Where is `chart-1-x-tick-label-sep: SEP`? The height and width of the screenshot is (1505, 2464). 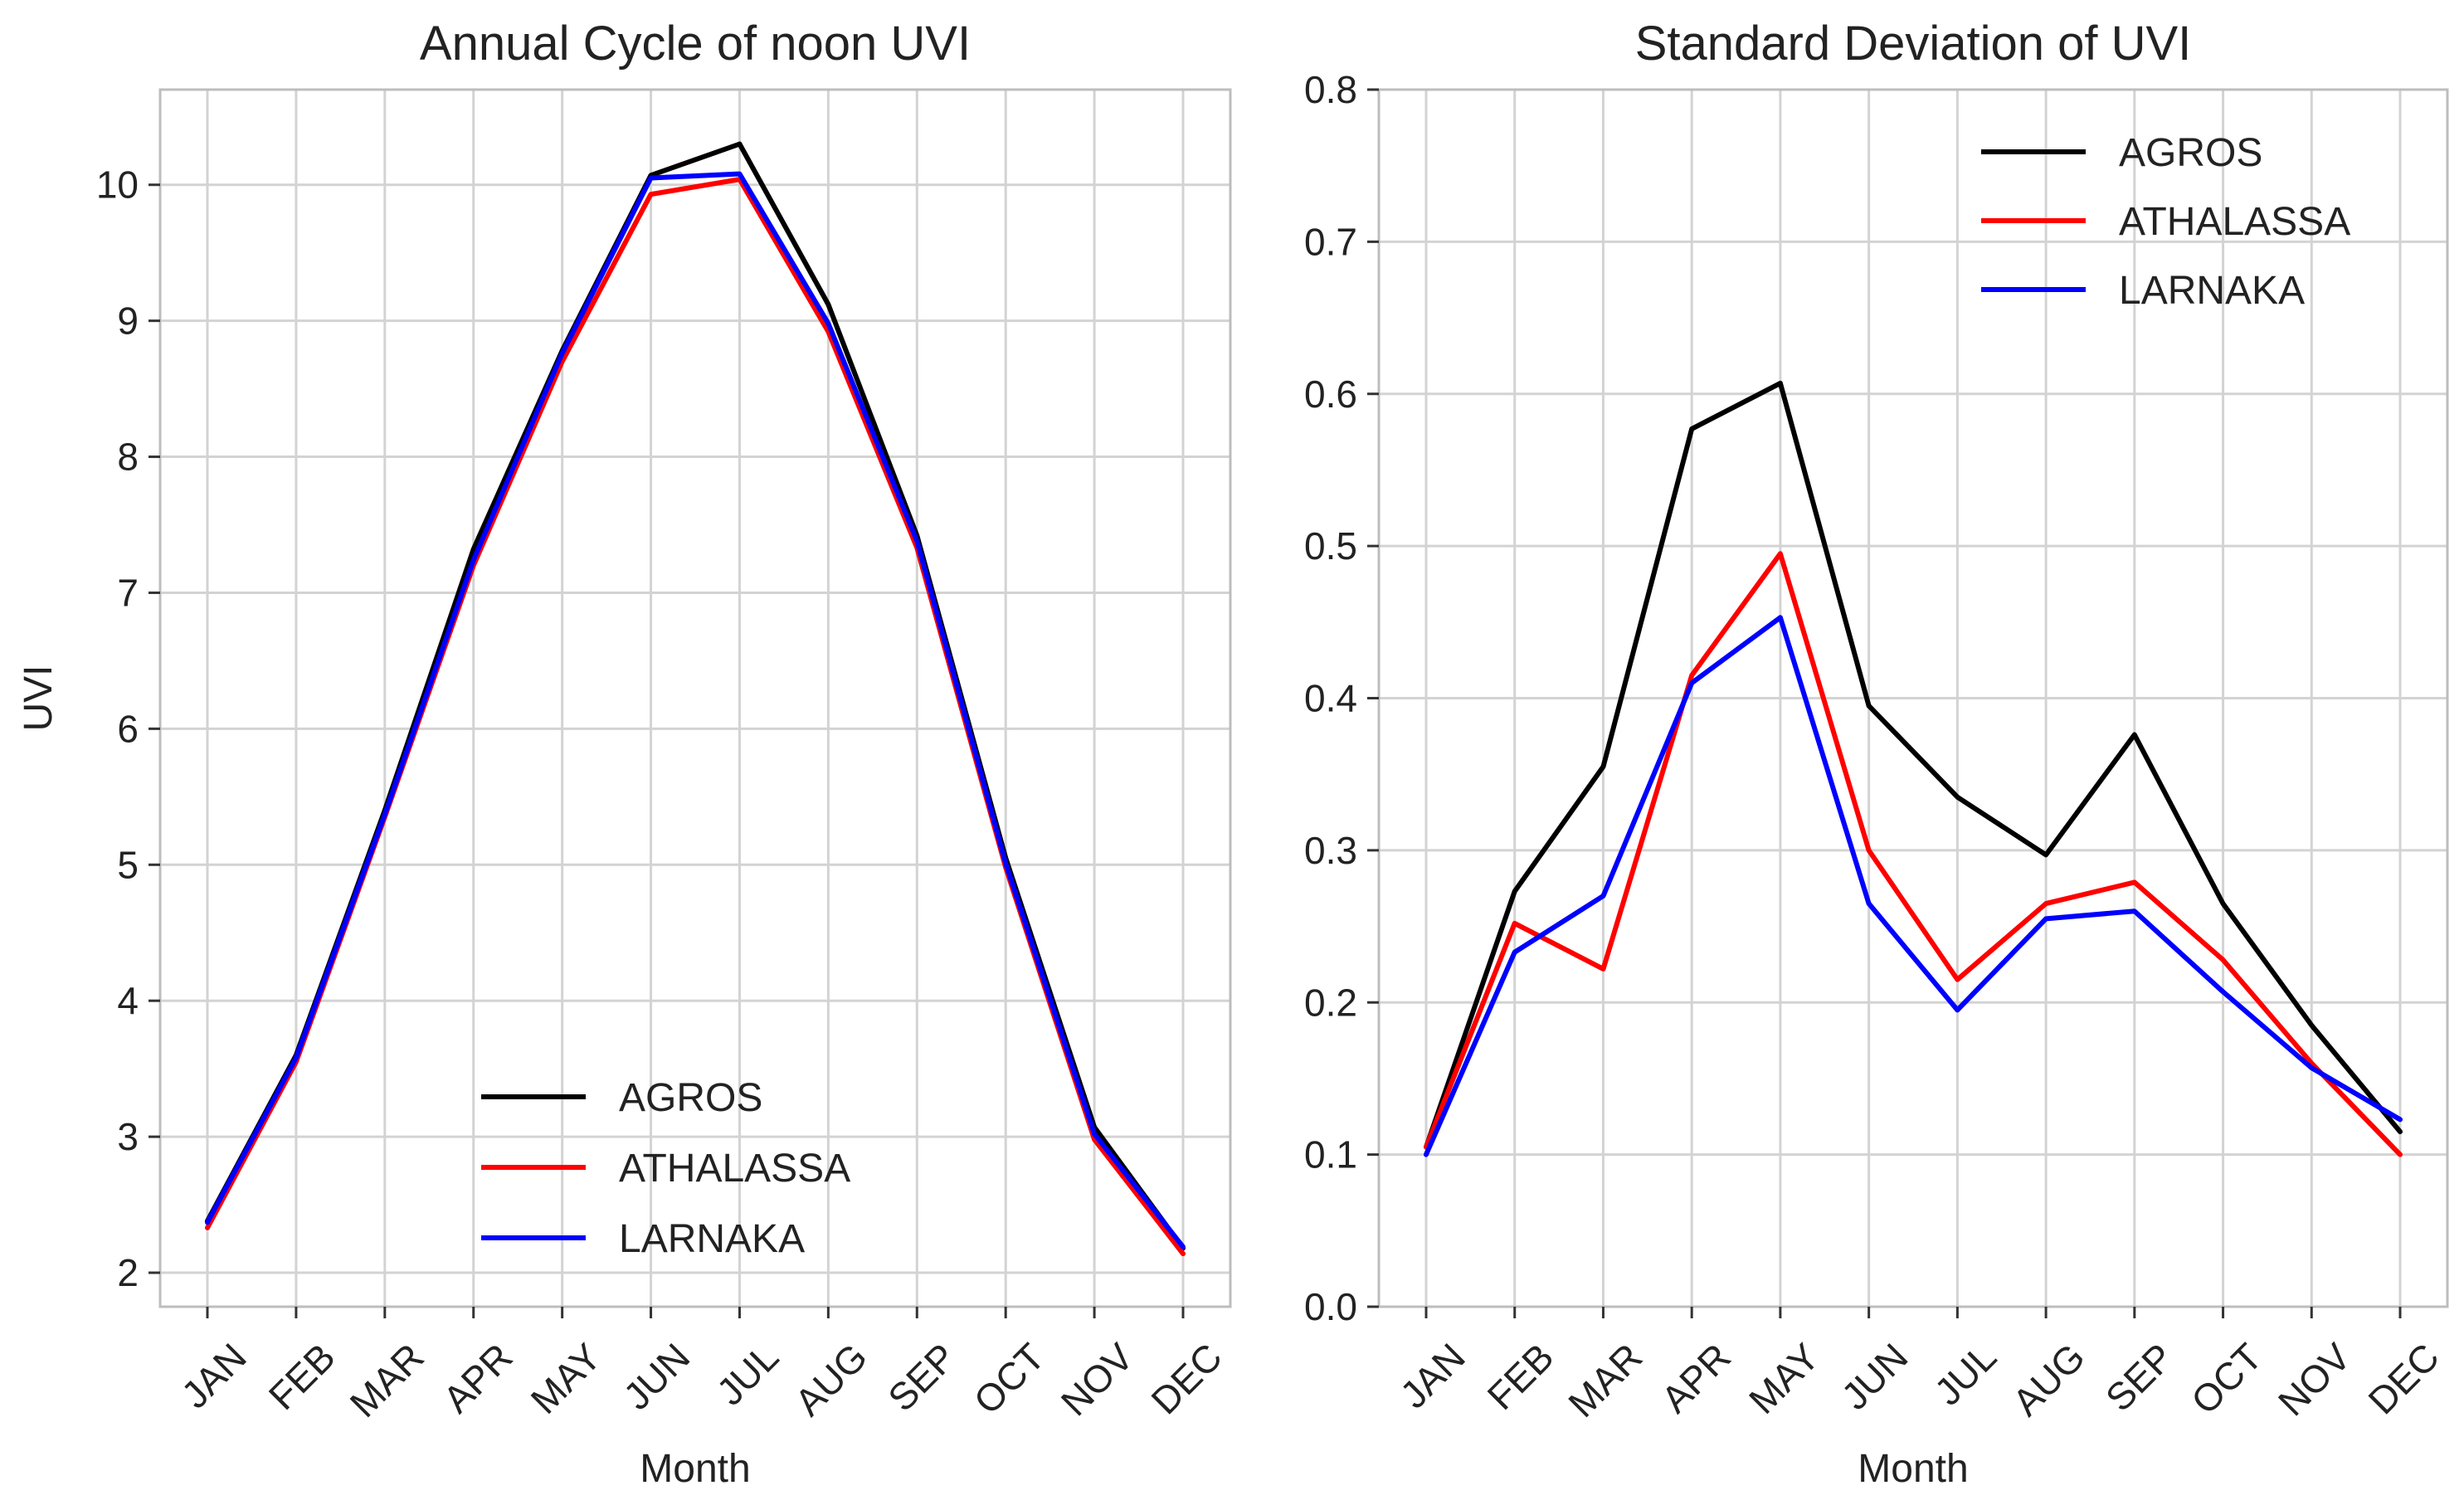 chart-1-x-tick-label-sep: SEP is located at coordinates (2139, 1378).